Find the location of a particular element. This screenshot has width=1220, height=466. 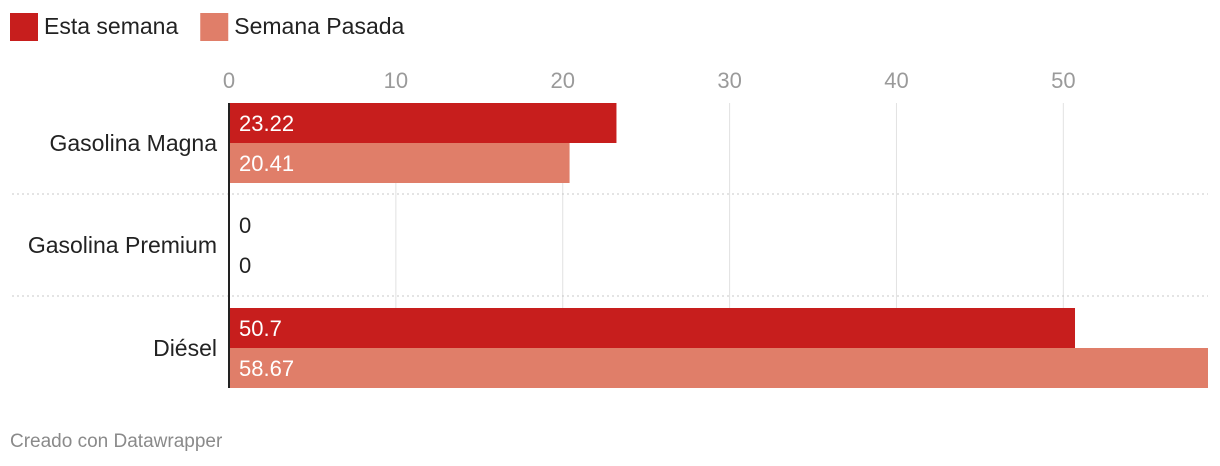

value-label-1-series-1: 23.22 is located at coordinates (266, 123).